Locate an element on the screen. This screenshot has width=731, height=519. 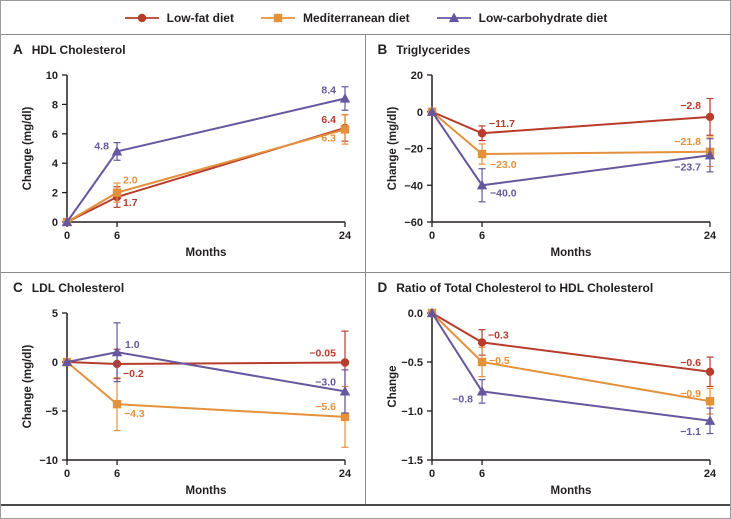
data-label: −5.6 is located at coordinates (325, 407).